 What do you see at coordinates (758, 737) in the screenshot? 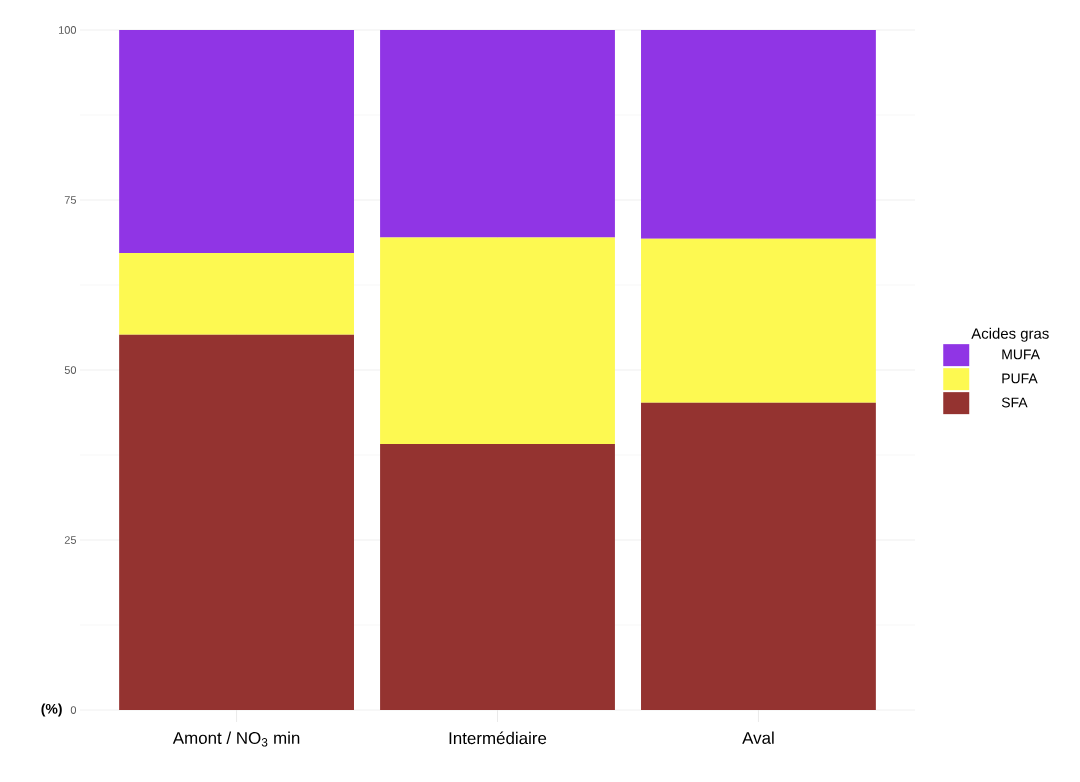
I see `x-tick-label: Aval` at bounding box center [758, 737].